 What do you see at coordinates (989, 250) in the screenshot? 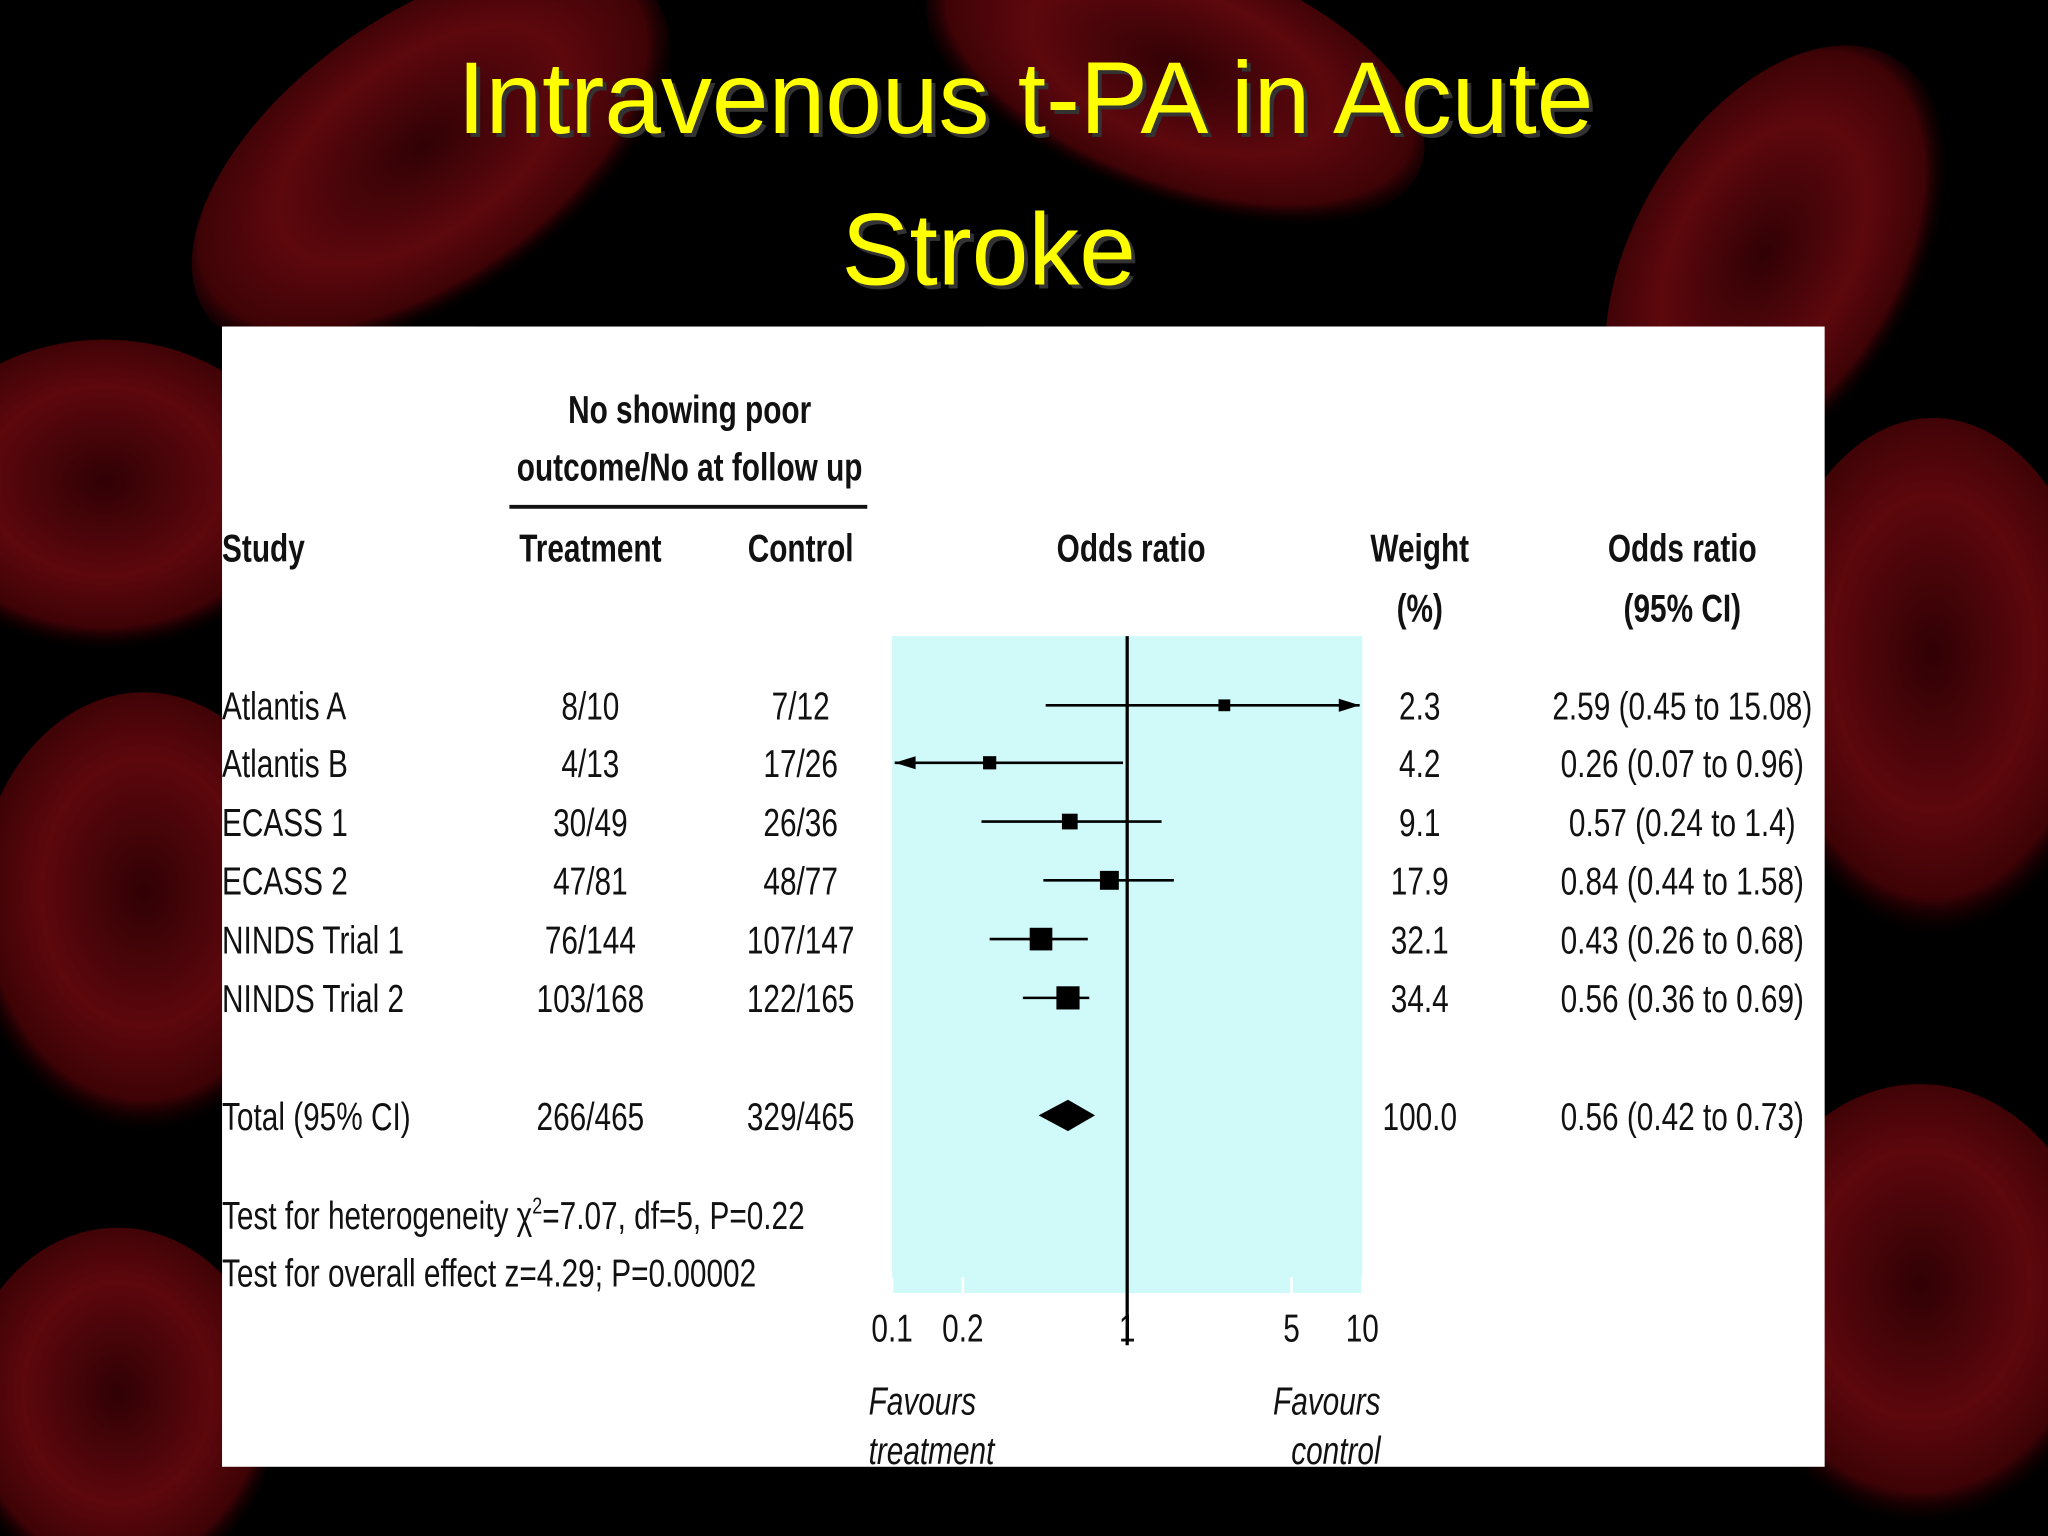
I see `slide-title: Stroke` at bounding box center [989, 250].